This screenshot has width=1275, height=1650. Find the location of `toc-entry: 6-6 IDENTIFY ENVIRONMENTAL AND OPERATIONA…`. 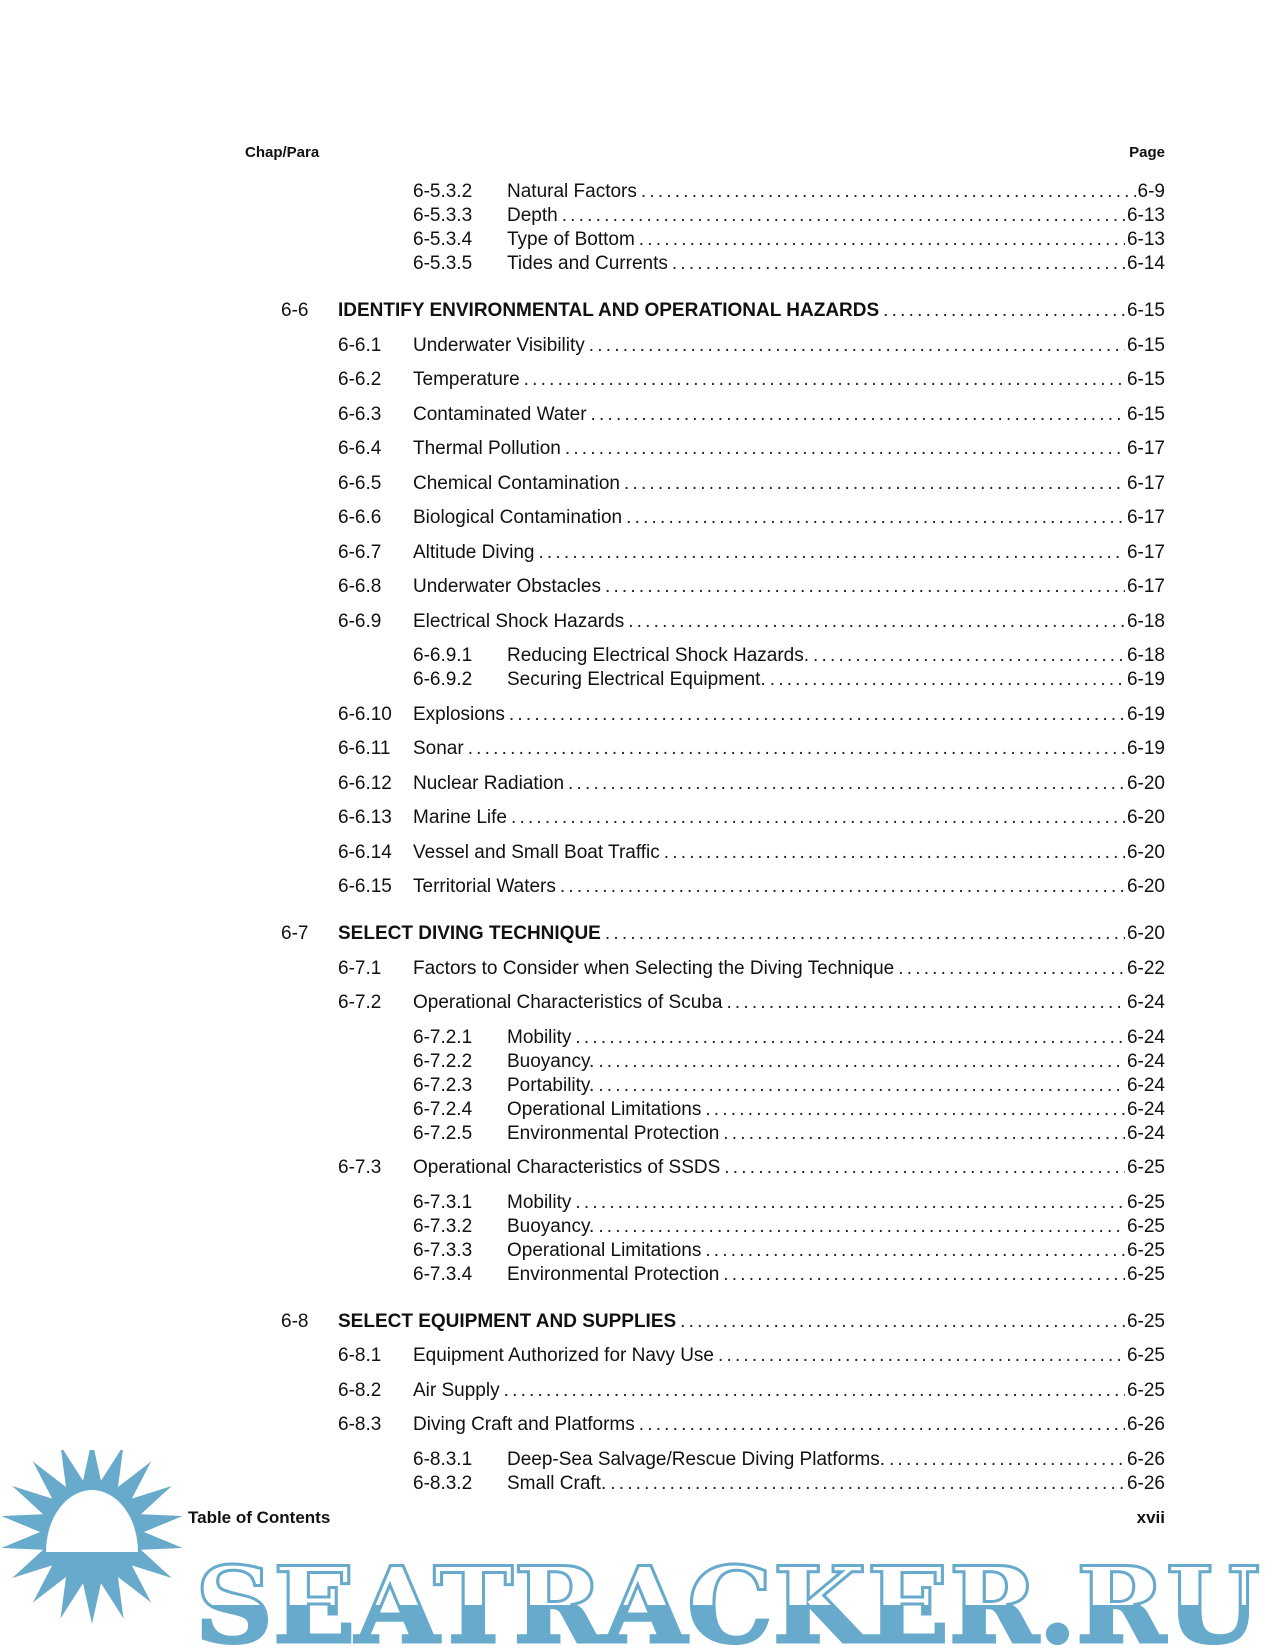

toc-entry: 6-6 IDENTIFY ENVIRONMENTAL AND OPERATIONA… is located at coordinates (637, 311).